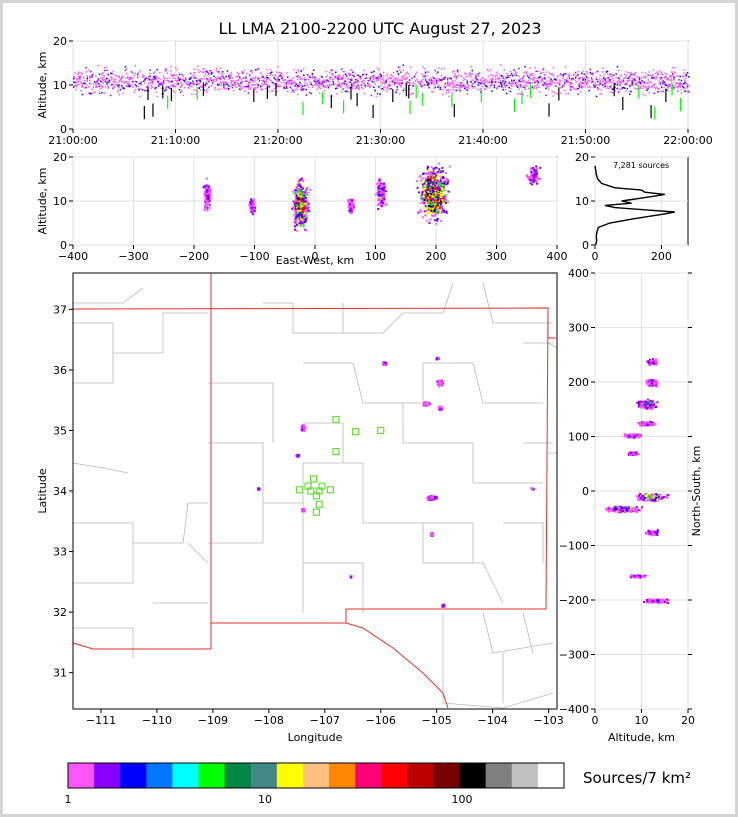 The image size is (738, 817). I want to click on plan-view-source, so click(383, 364).